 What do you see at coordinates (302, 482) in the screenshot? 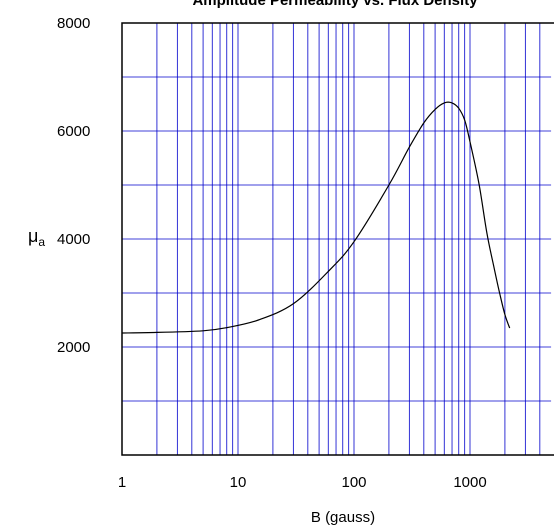
I see `x-tick-labels: 1 10 100 1000` at bounding box center [302, 482].